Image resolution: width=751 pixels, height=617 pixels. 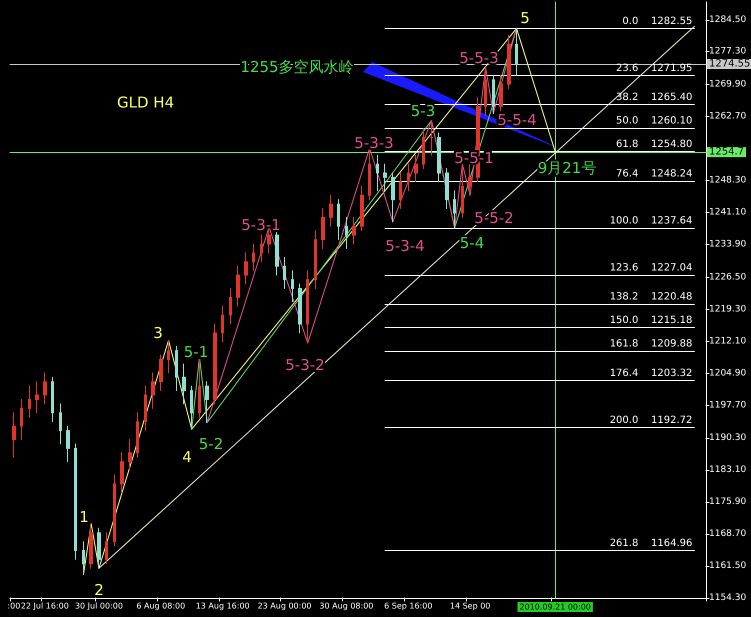 I want to click on annotation: 5-3-4, so click(x=405, y=246).